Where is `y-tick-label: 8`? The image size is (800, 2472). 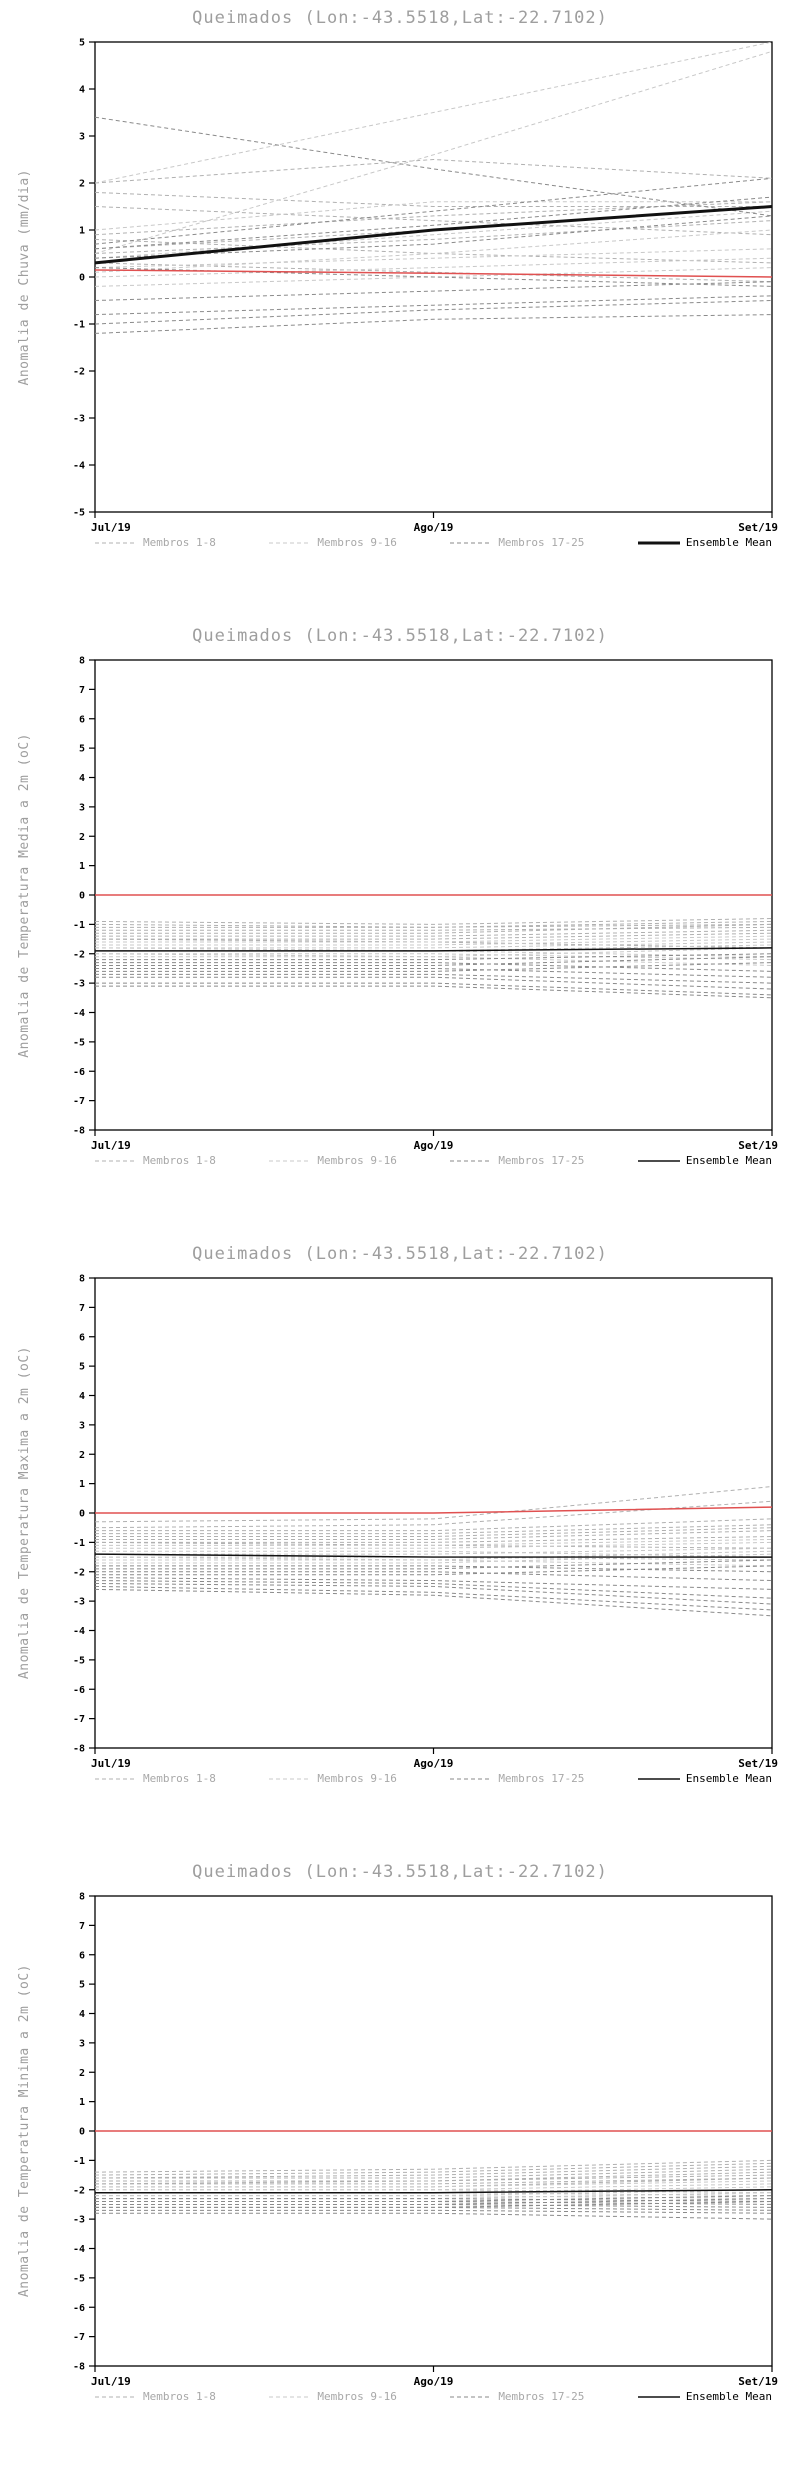 y-tick-label: 8 is located at coordinates (82, 1279).